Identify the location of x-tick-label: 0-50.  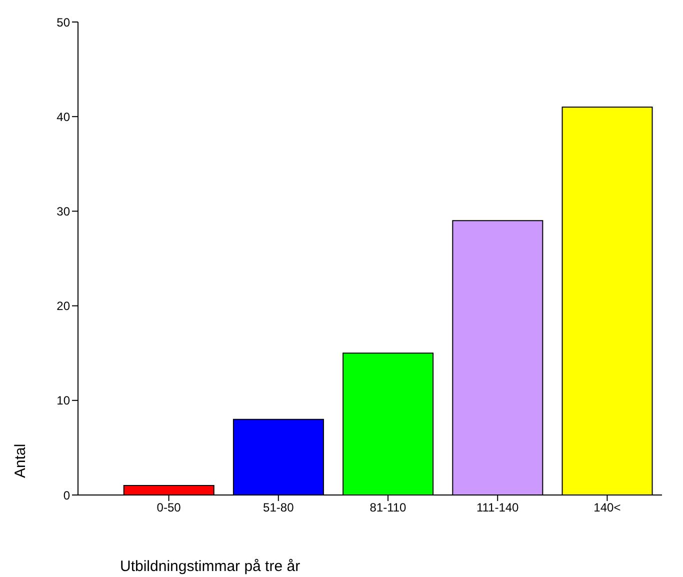
(169, 507).